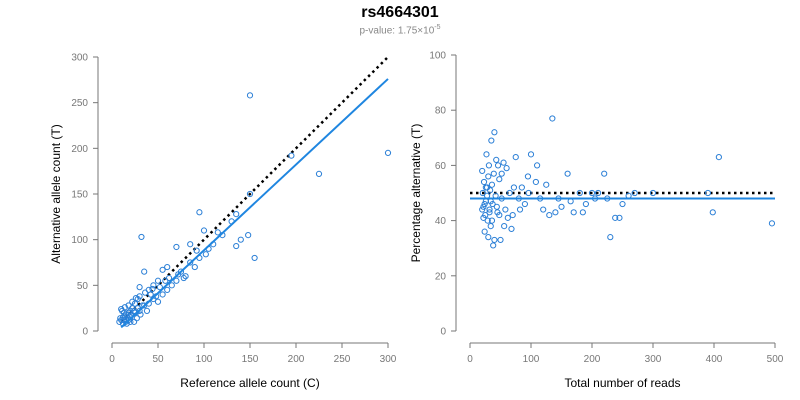 The width and height of the screenshot is (800, 400). Describe the element at coordinates (441, 276) in the screenshot. I see `y-tick-label: 20` at that location.